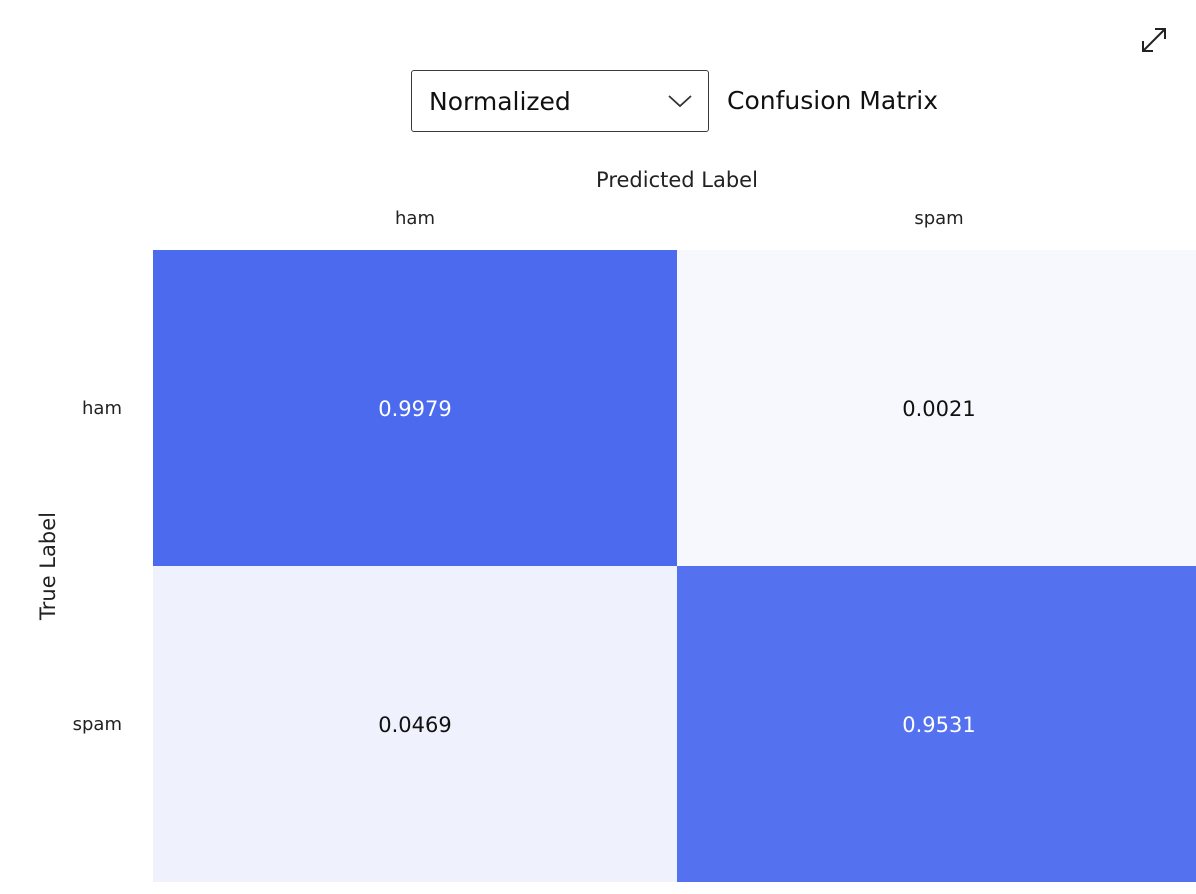  Describe the element at coordinates (1154, 40) in the screenshot. I see `expand-icon` at that location.